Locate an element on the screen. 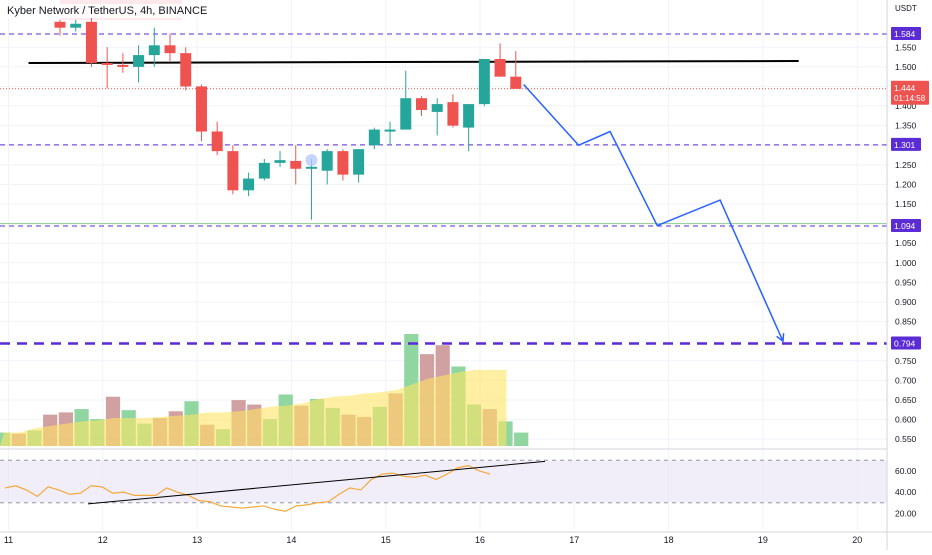 Image resolution: width=932 pixels, height=555 pixels. price-tick-label: 0.550 is located at coordinates (906, 439).